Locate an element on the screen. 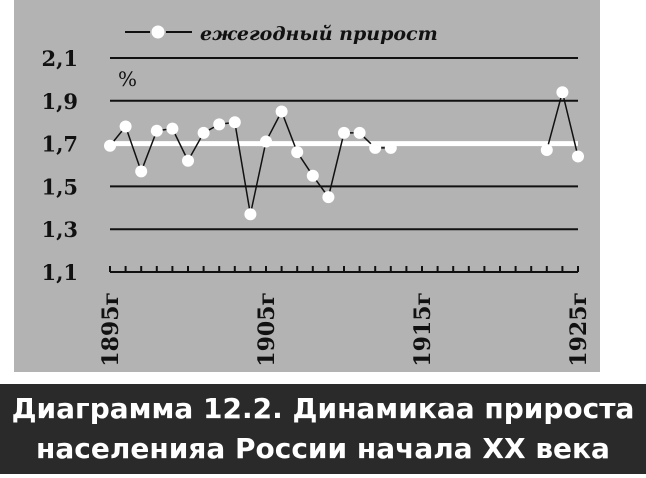 Image resolution: width=646 pixels, height=478 pixels. y-axis-unit: % is located at coordinates (127, 79).